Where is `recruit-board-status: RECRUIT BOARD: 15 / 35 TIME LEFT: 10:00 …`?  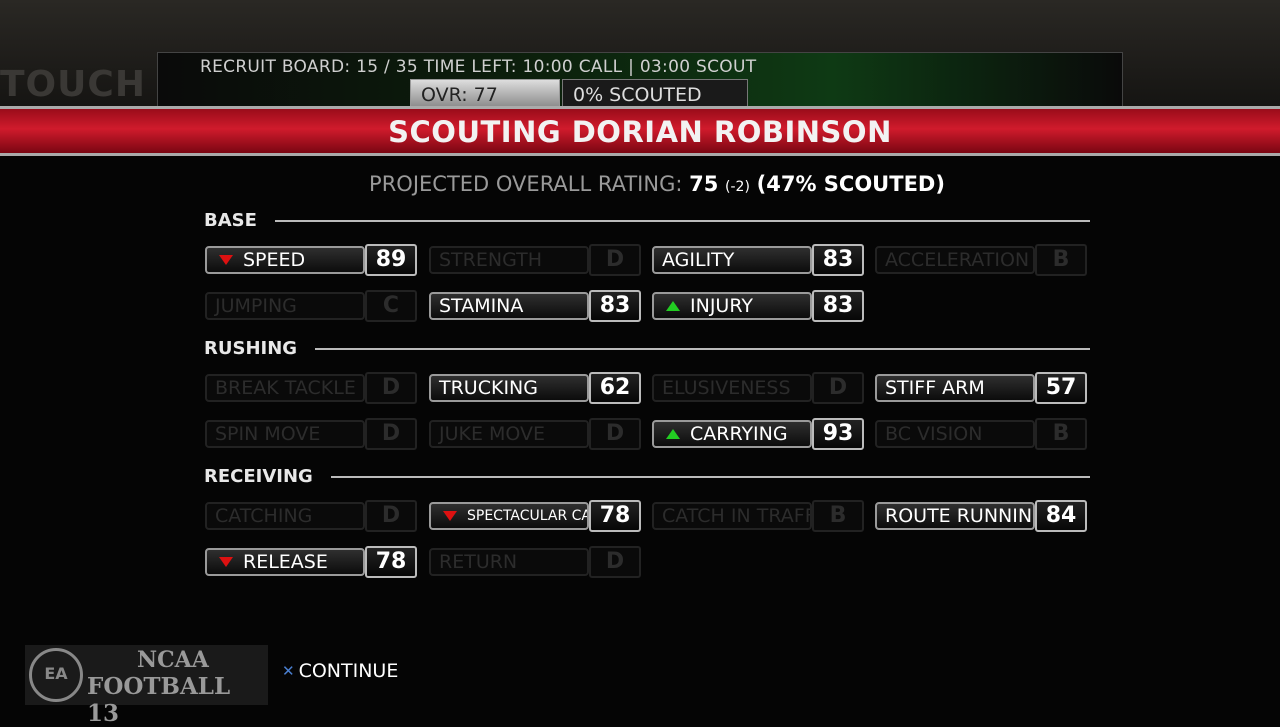 recruit-board-status: RECRUIT BOARD: 15 / 35 TIME LEFT: 10:00 … is located at coordinates (478, 67).